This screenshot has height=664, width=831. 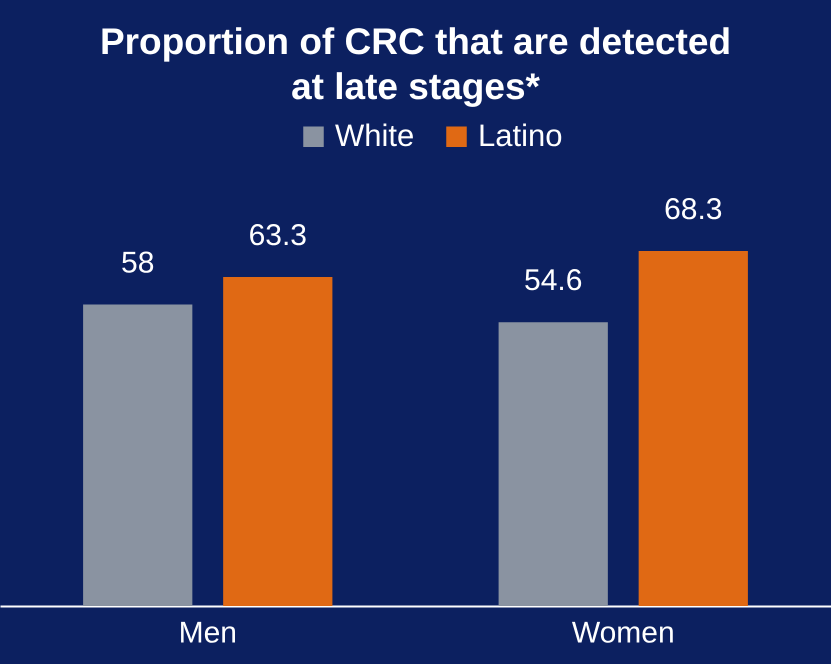 What do you see at coordinates (277, 235) in the screenshot?
I see `data-label: 63.3` at bounding box center [277, 235].